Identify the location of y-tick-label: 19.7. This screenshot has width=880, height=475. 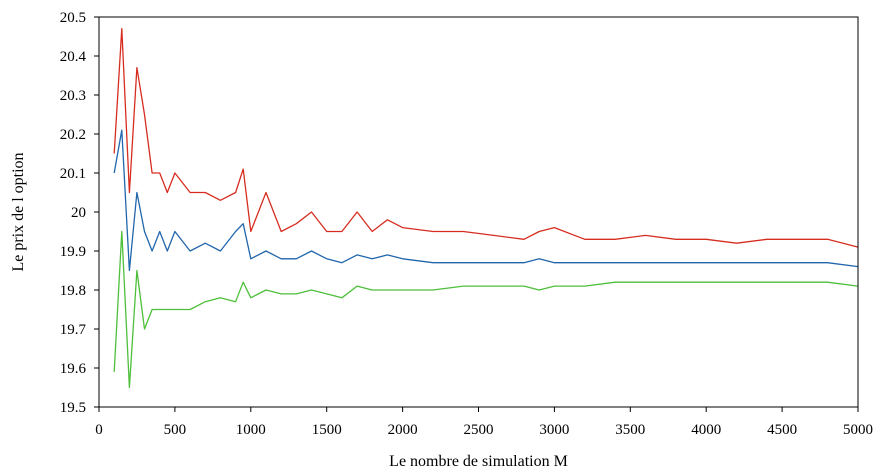
(73, 330).